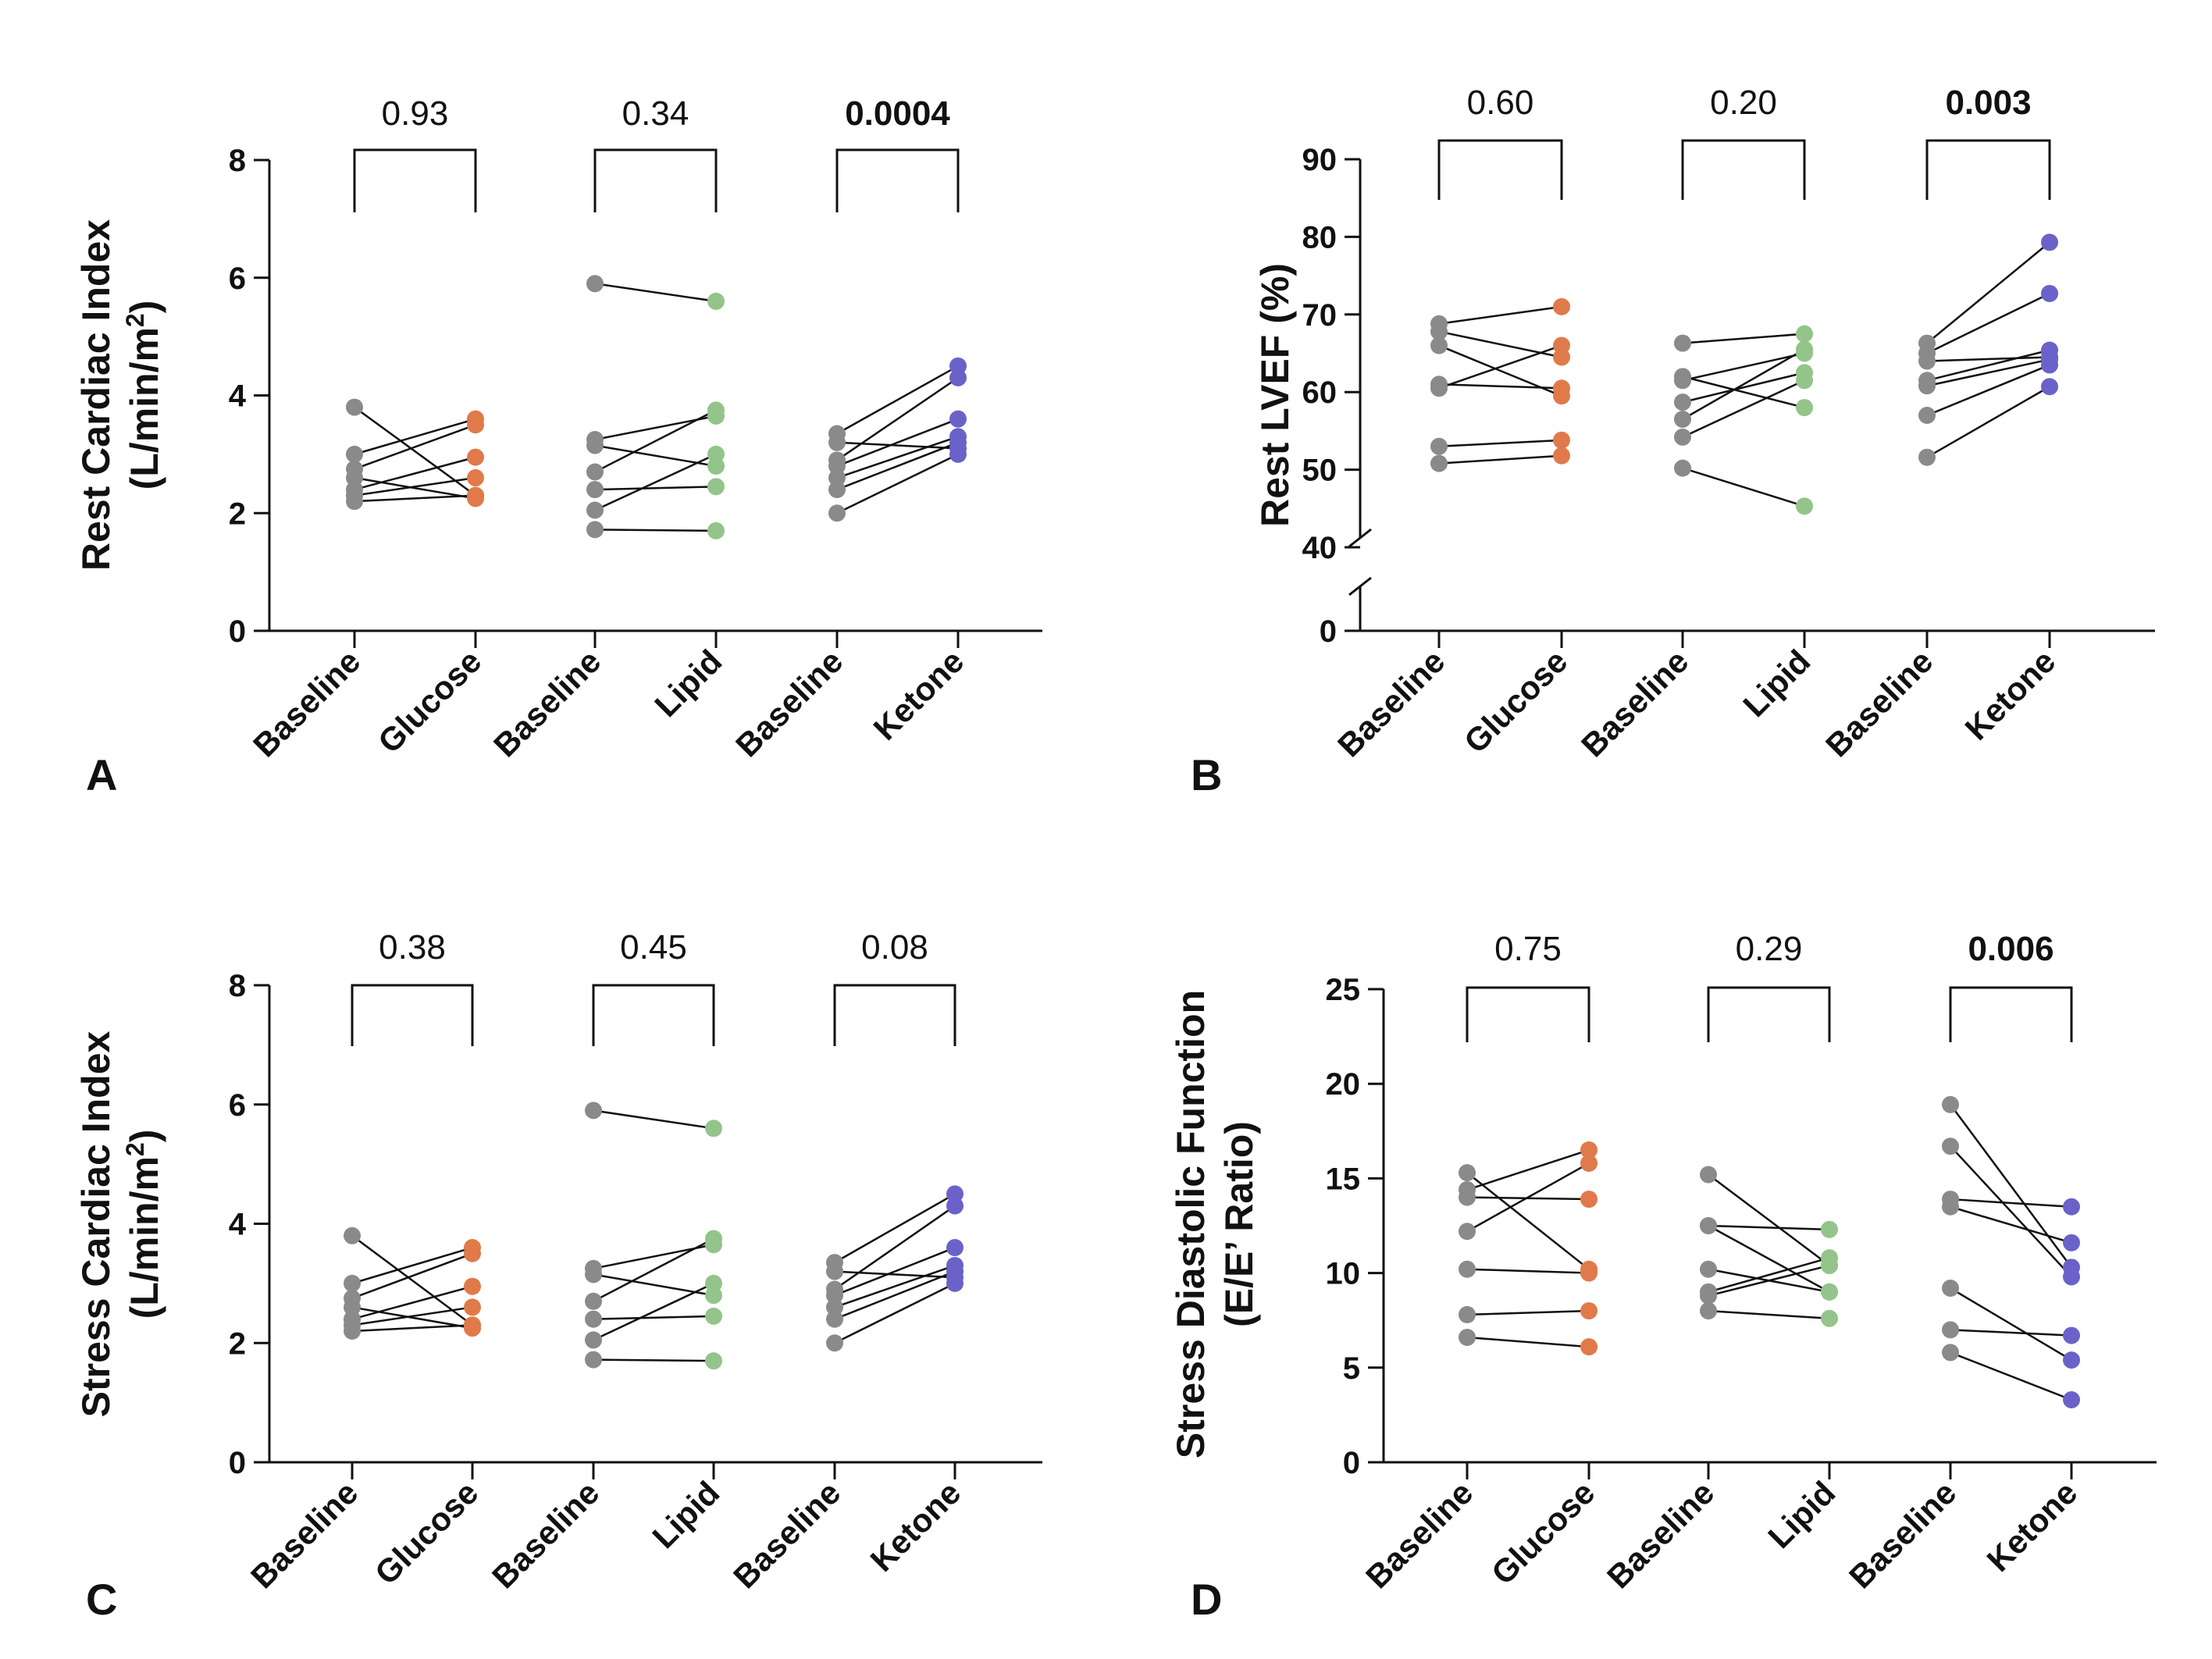  I want to click on p-value-label: 0.34, so click(656, 113).